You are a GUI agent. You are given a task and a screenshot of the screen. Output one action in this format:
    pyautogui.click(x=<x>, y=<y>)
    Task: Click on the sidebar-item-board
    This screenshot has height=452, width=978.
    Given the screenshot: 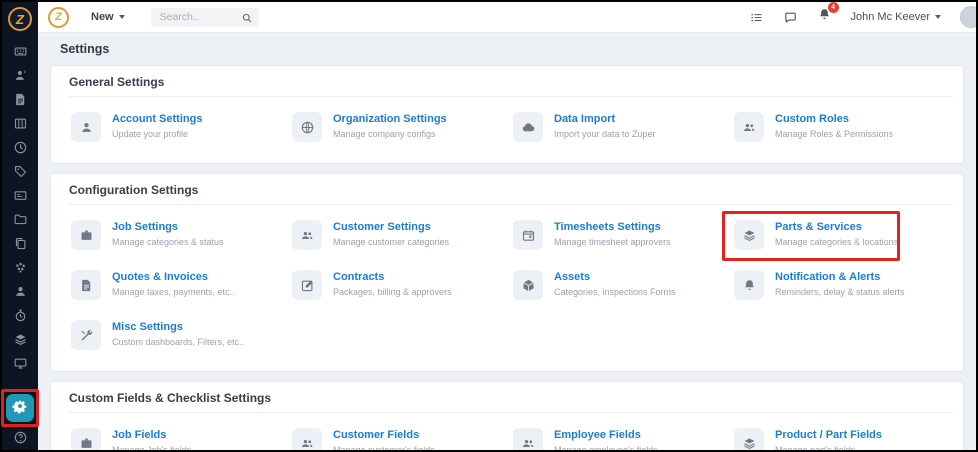 What is the action you would take?
    pyautogui.click(x=20, y=51)
    